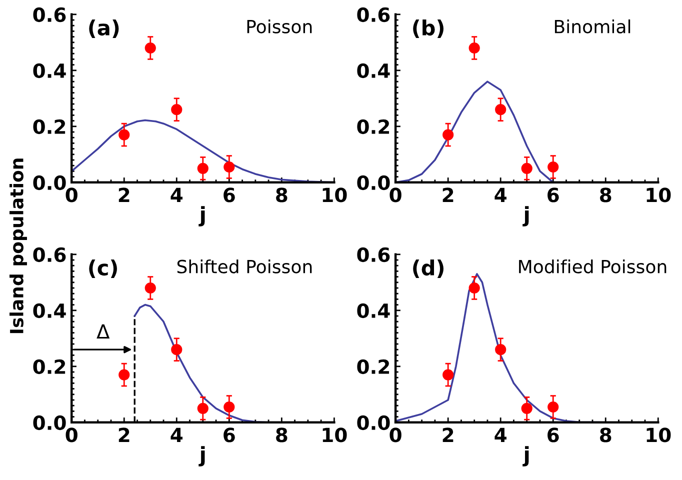  What do you see at coordinates (475, 131) in the screenshot?
I see `line-series` at bounding box center [475, 131].